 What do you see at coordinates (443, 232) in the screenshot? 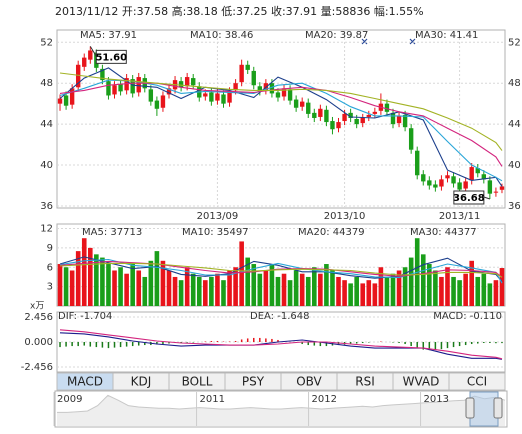
I see `legend-entry: MA30: 44377` at bounding box center [443, 232].